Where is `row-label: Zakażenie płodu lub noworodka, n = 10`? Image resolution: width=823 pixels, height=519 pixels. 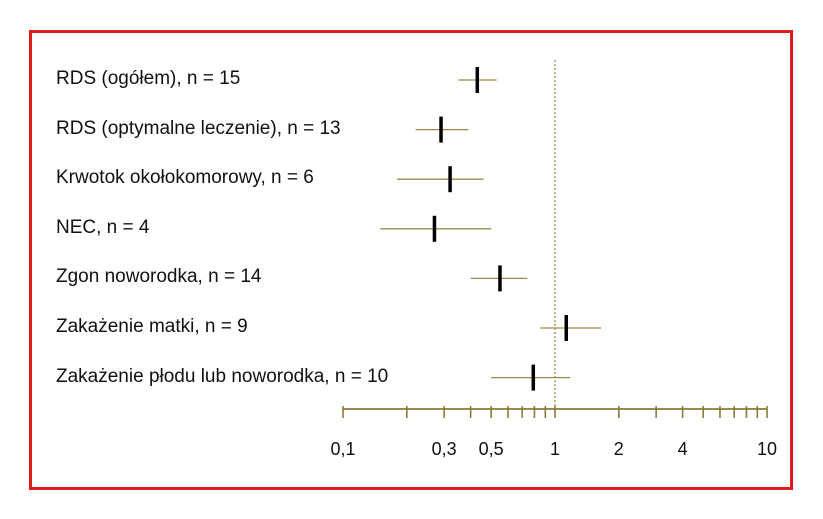
row-label: Zakażenie płodu lub noworodka, n = 10 is located at coordinates (222, 376).